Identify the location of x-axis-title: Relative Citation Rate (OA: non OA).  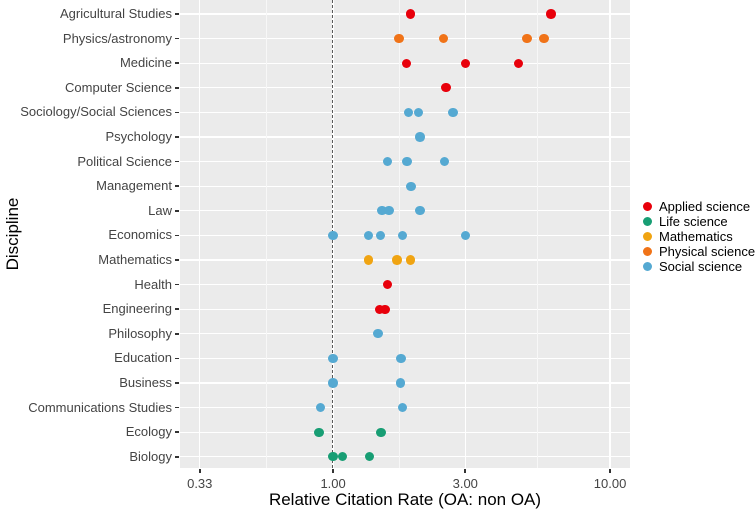
(405, 499).